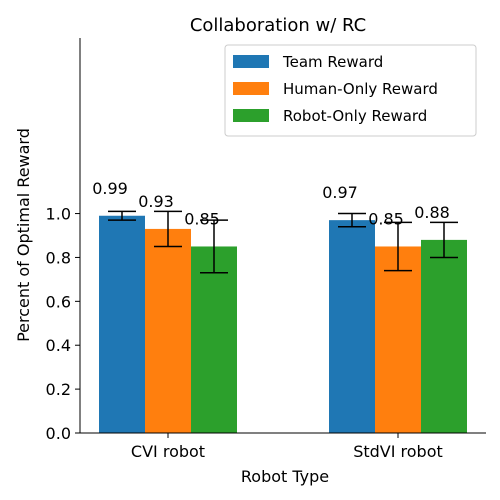 The height and width of the screenshot is (500, 500). I want to click on y-tick-label: 0.2, so click(58, 389).